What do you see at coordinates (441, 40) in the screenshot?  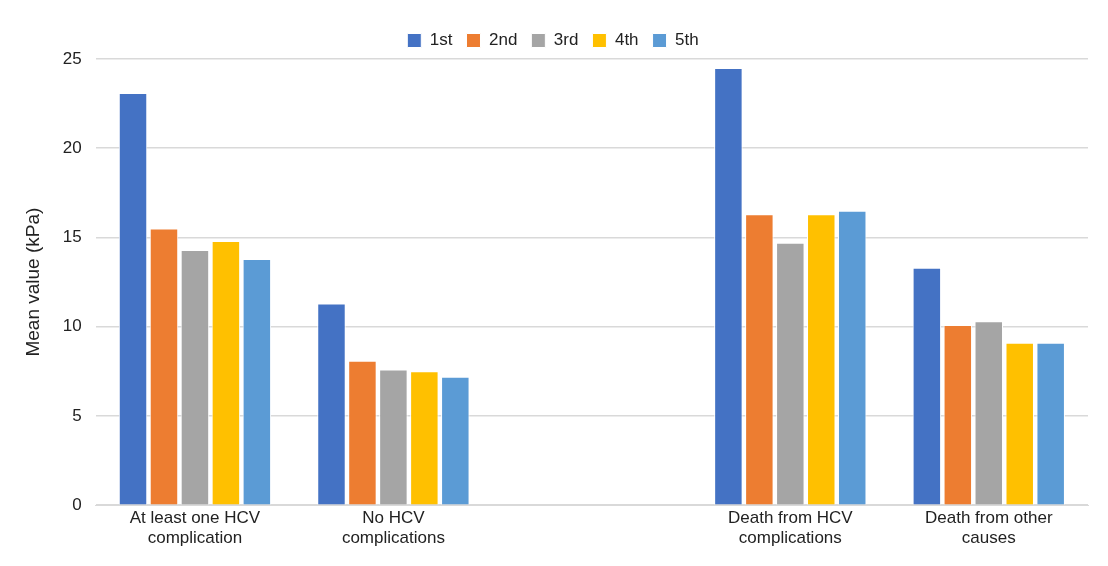 I see `legend-label: 1st` at bounding box center [441, 40].